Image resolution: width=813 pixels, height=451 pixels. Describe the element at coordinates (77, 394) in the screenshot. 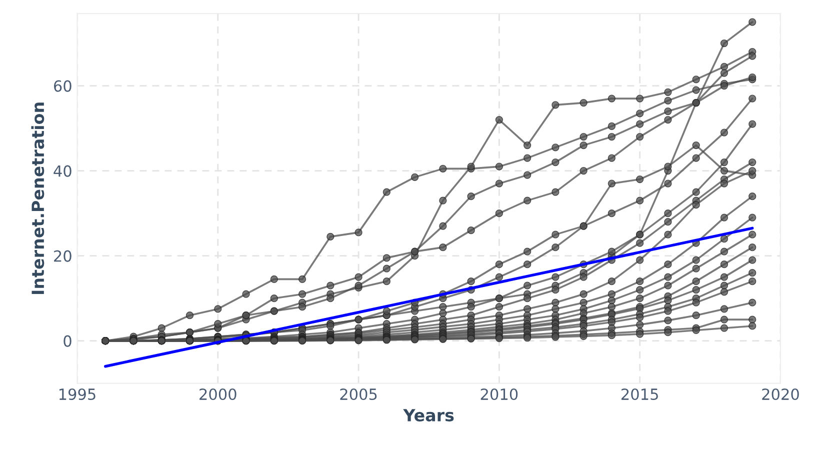

I see `x-tick-label: 1995` at that location.